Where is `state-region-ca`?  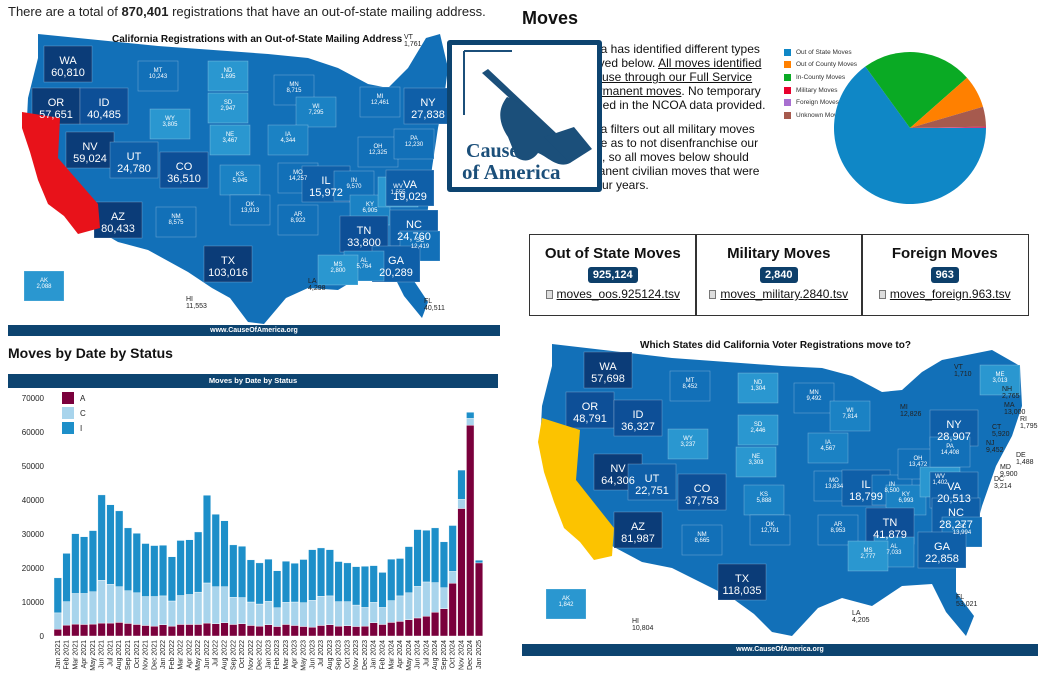 state-region-ca is located at coordinates (576, 489).